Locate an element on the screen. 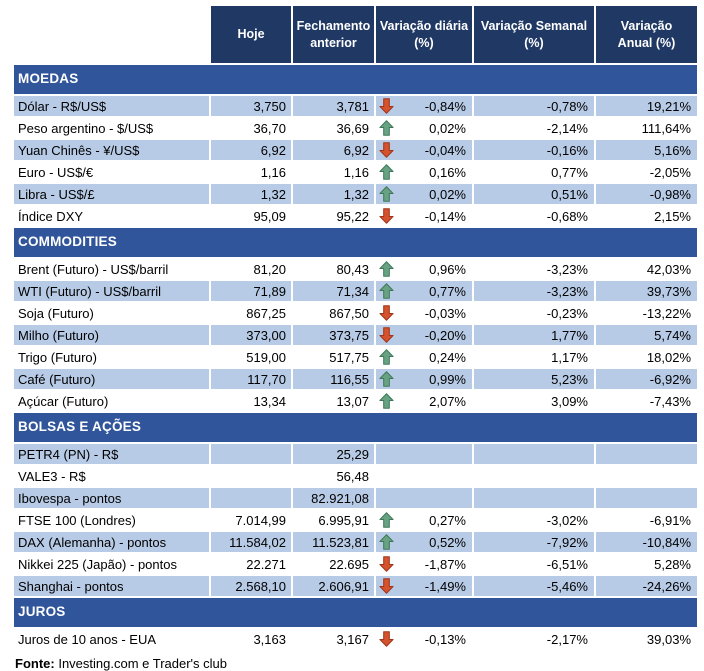 This screenshot has width=704, height=671. row-label: Libra - US$/£ is located at coordinates (111, 194).